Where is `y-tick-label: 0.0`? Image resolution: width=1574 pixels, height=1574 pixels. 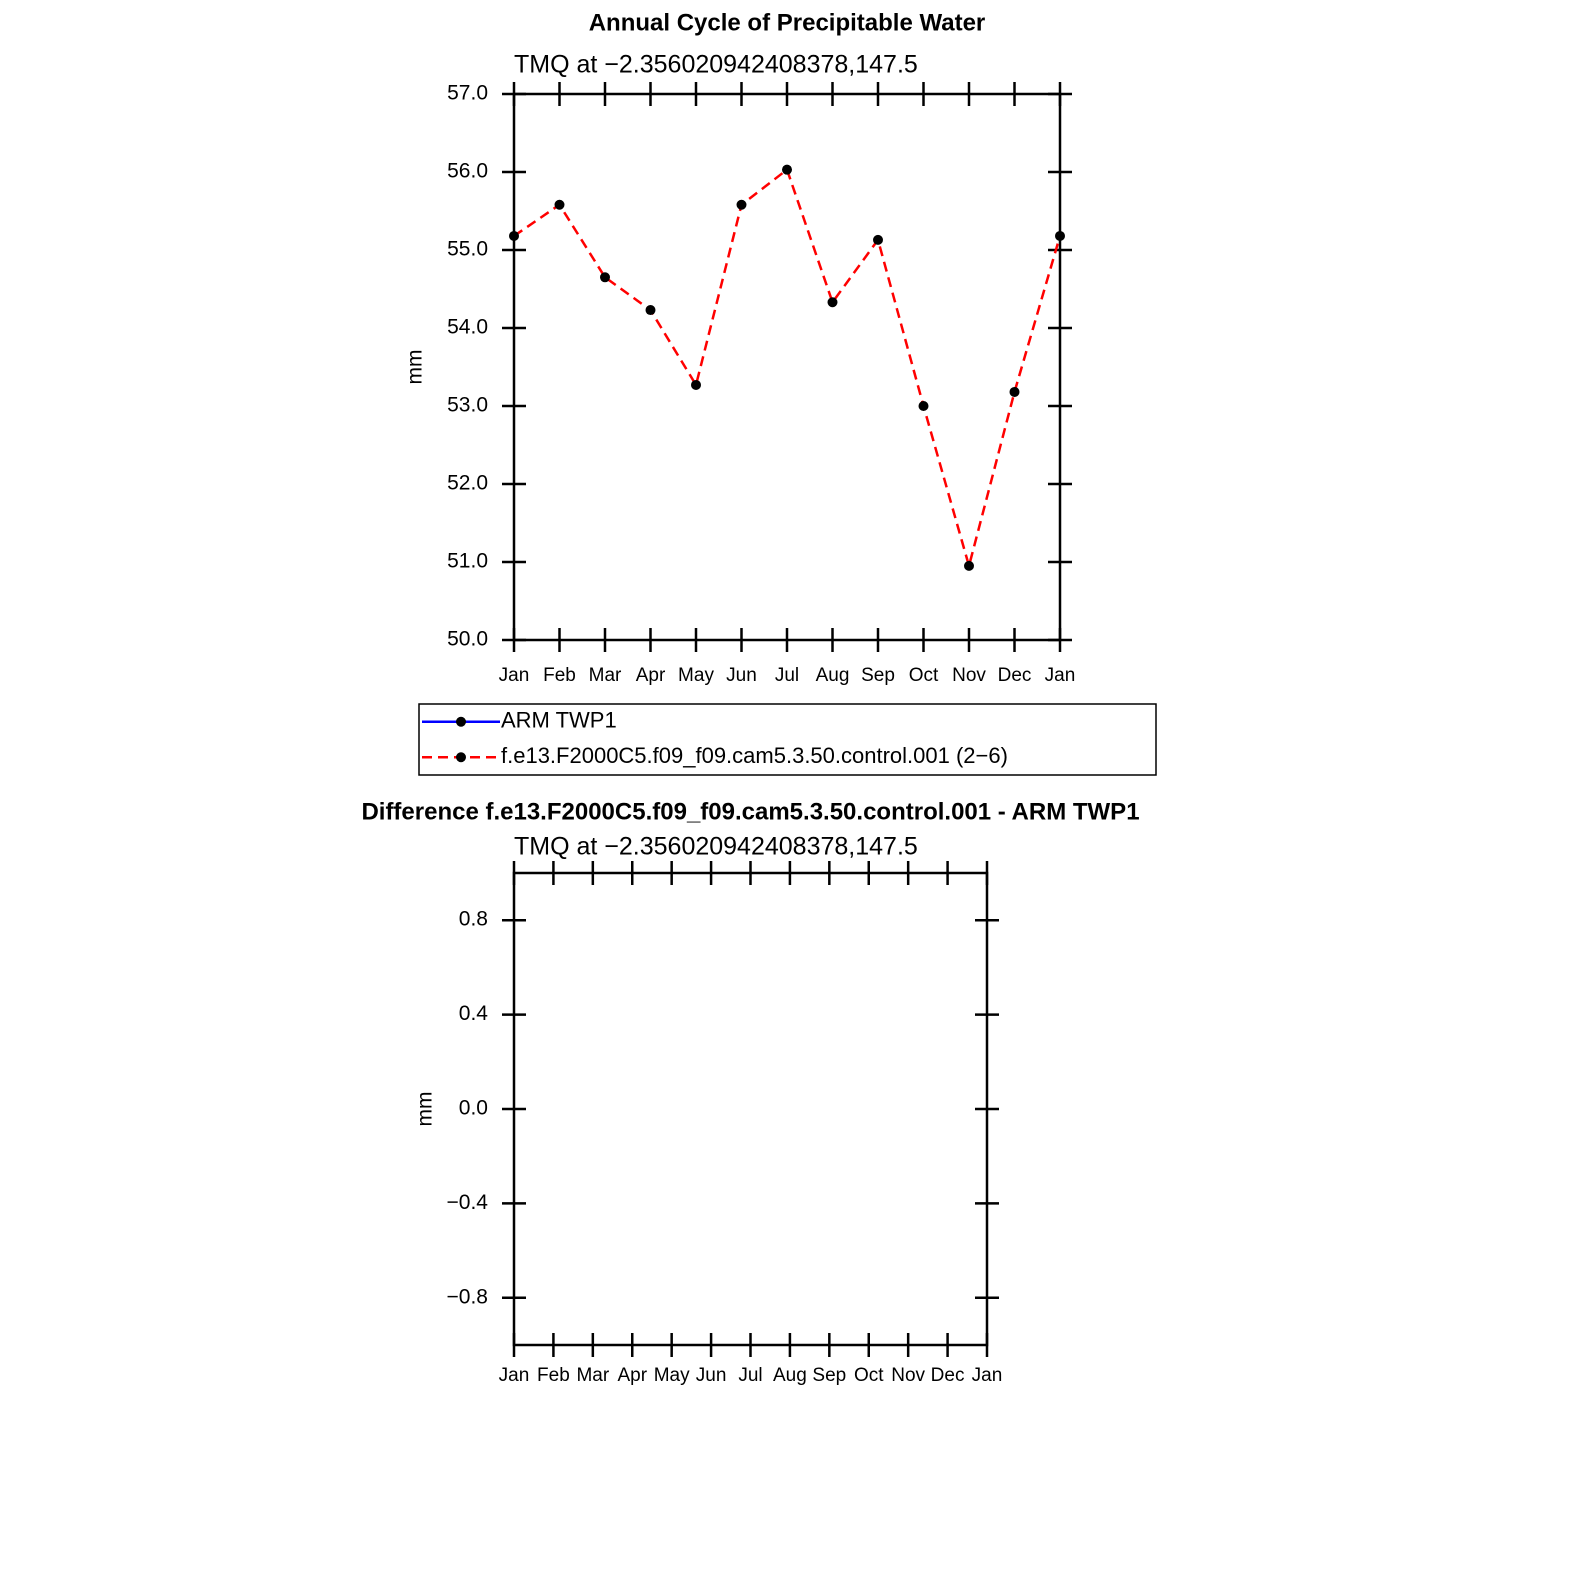 y-tick-label: 0.0 is located at coordinates (473, 1108).